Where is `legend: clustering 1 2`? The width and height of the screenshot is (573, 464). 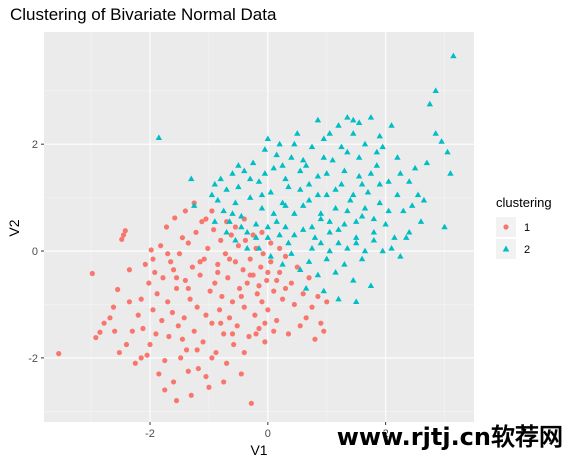
legend: clustering 1 2 is located at coordinates (524, 227).